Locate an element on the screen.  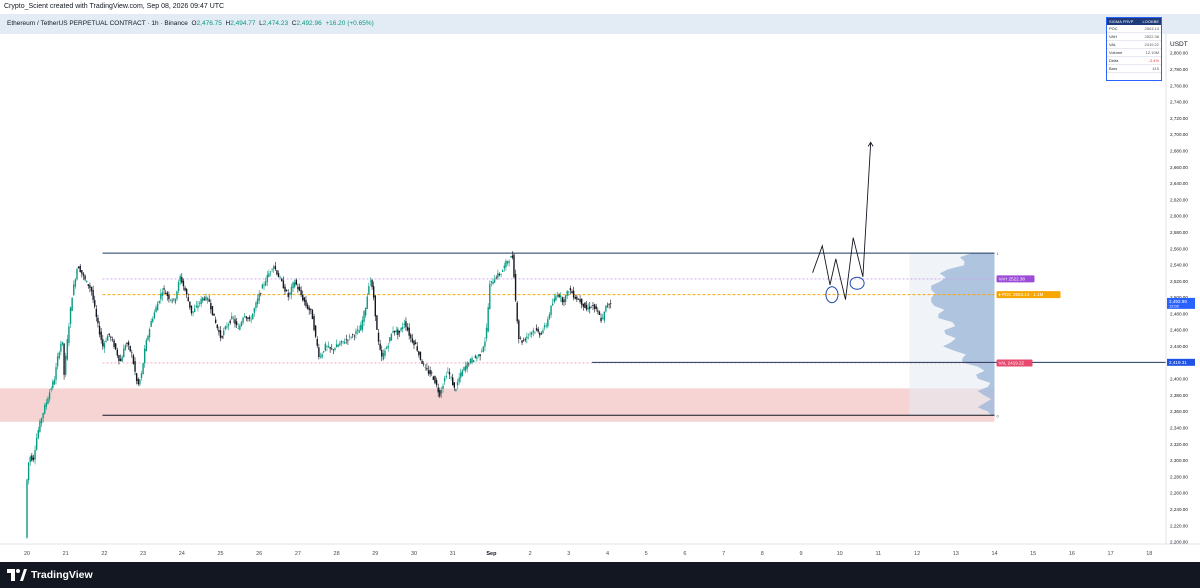
fib-top-label: 1 is located at coordinates (998, 253).